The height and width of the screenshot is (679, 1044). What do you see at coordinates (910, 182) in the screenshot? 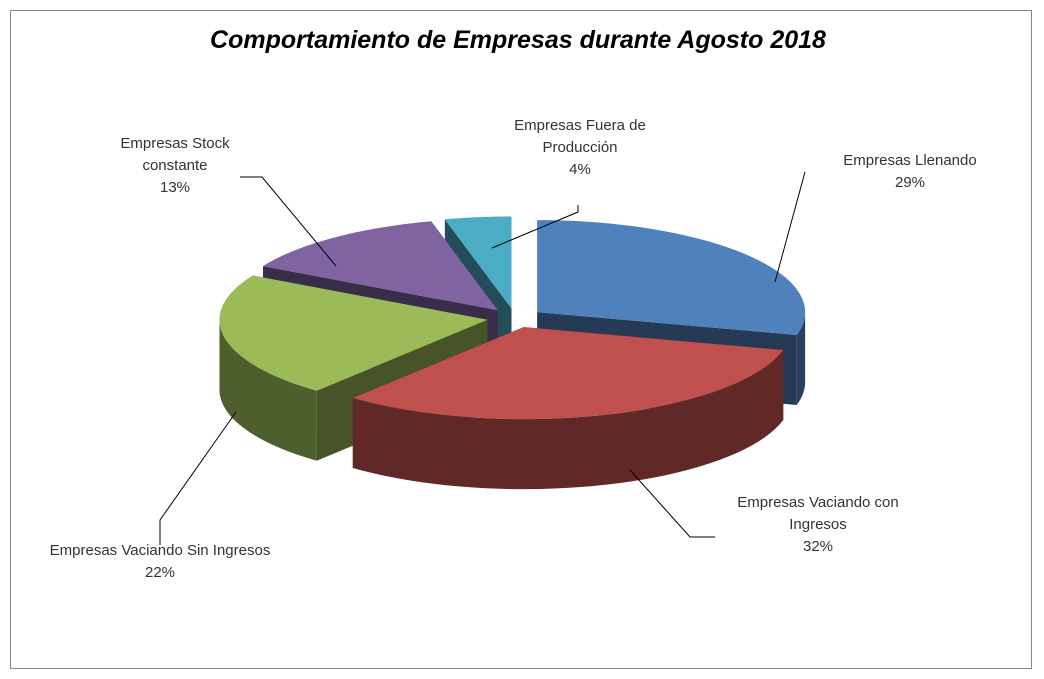
I see `value-label: 29%` at bounding box center [910, 182].